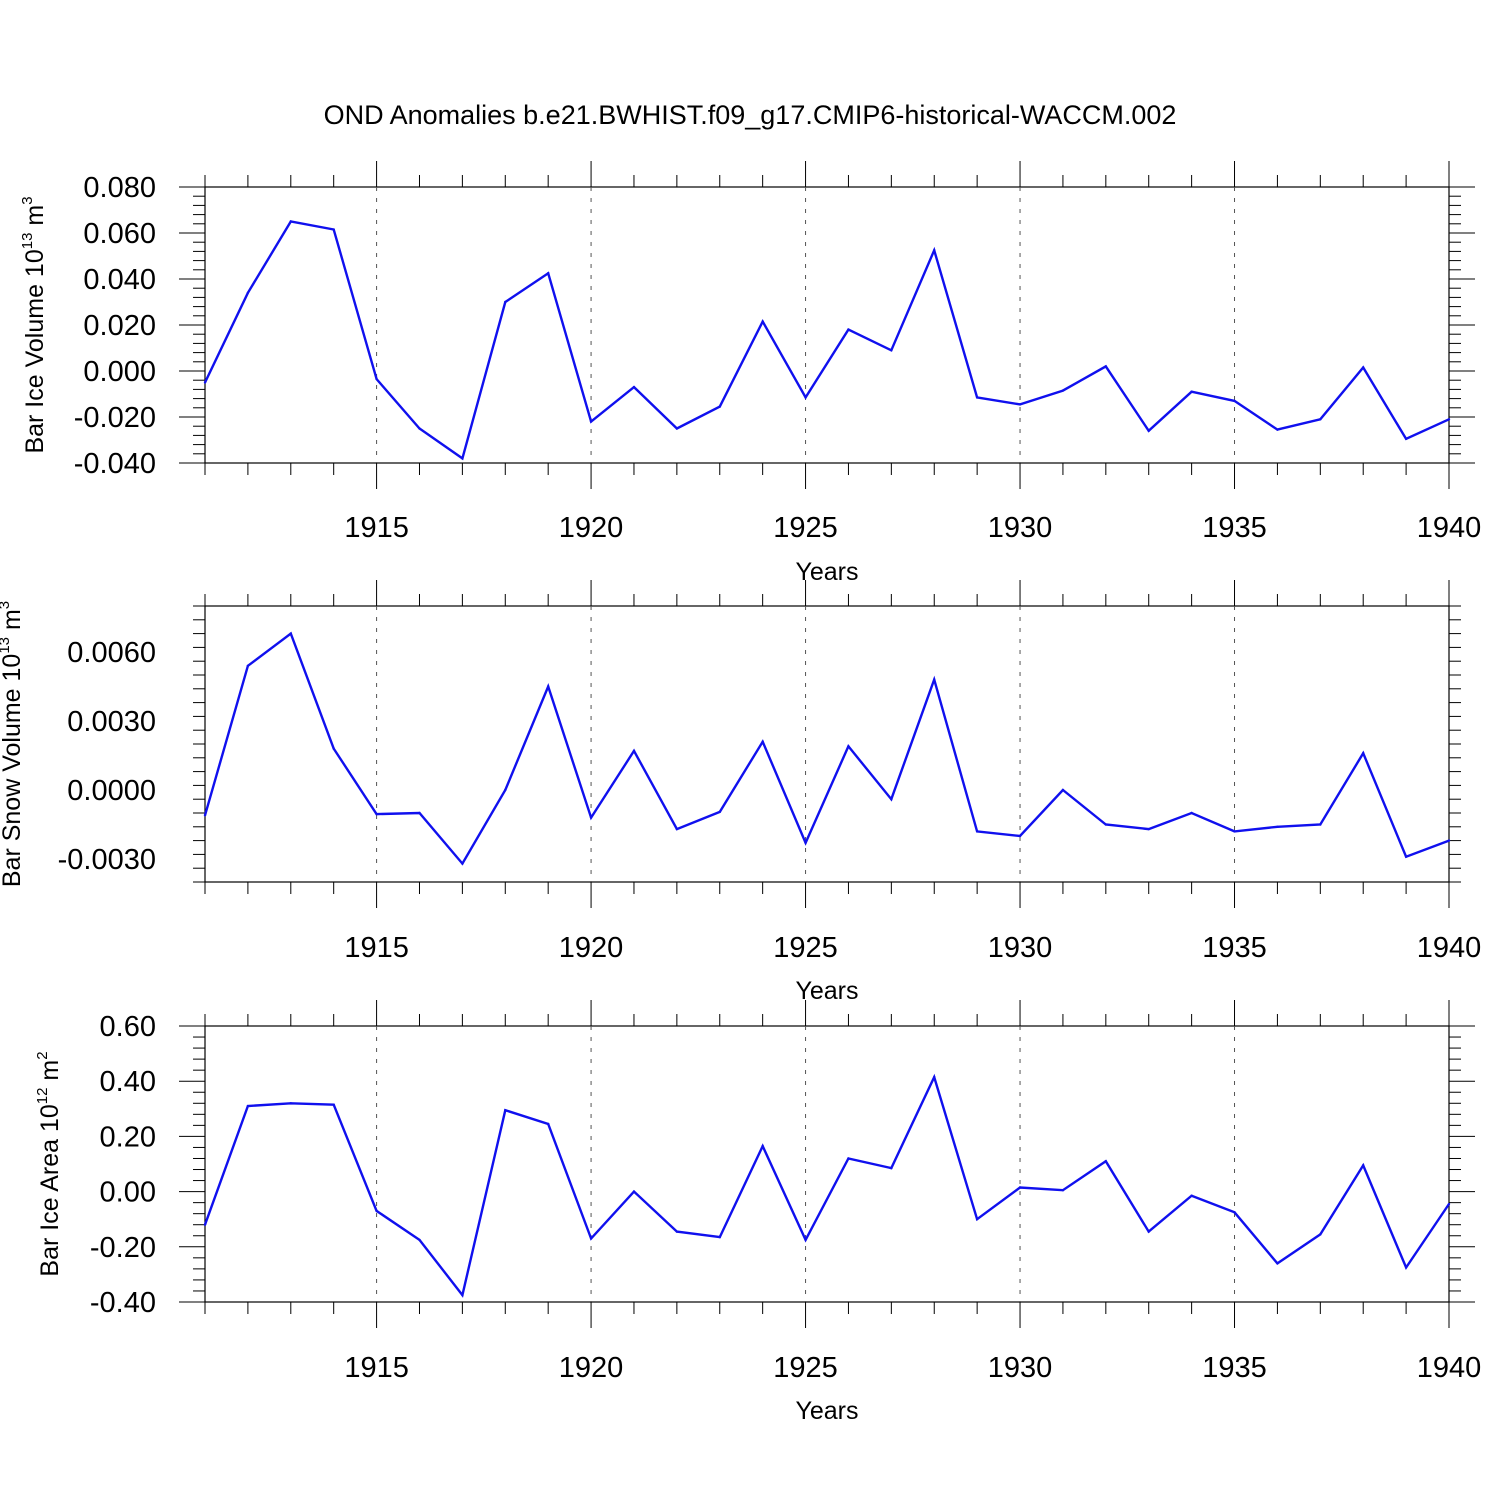 The width and height of the screenshot is (1500, 1505). What do you see at coordinates (49, 1163) in the screenshot?
I see `y-axis-label: Bar Ice Area 1012 m2` at bounding box center [49, 1163].